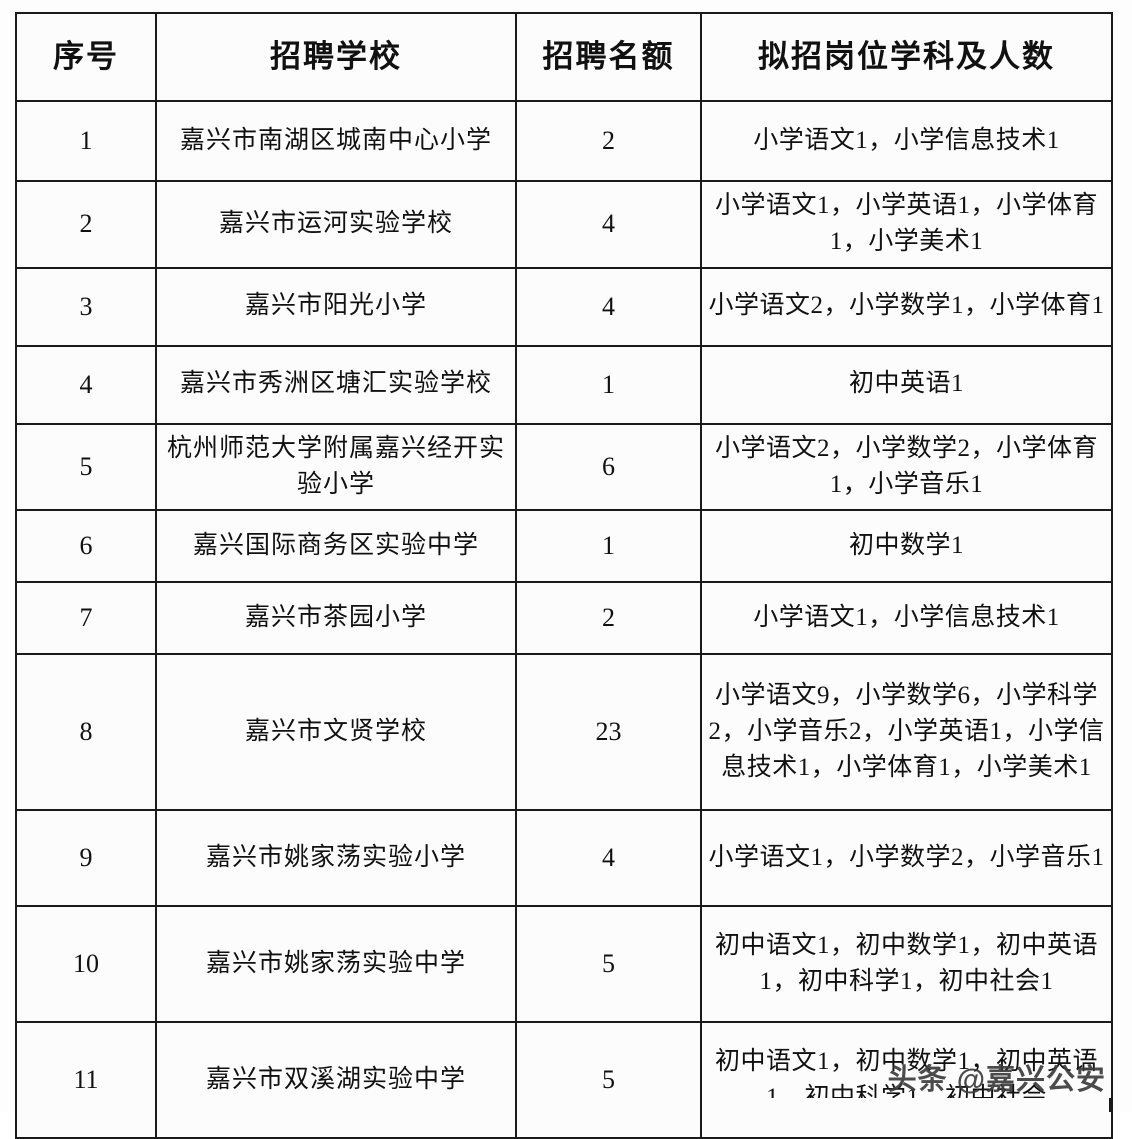  What do you see at coordinates (86, 466) in the screenshot?
I see `cell-index: 5` at bounding box center [86, 466].